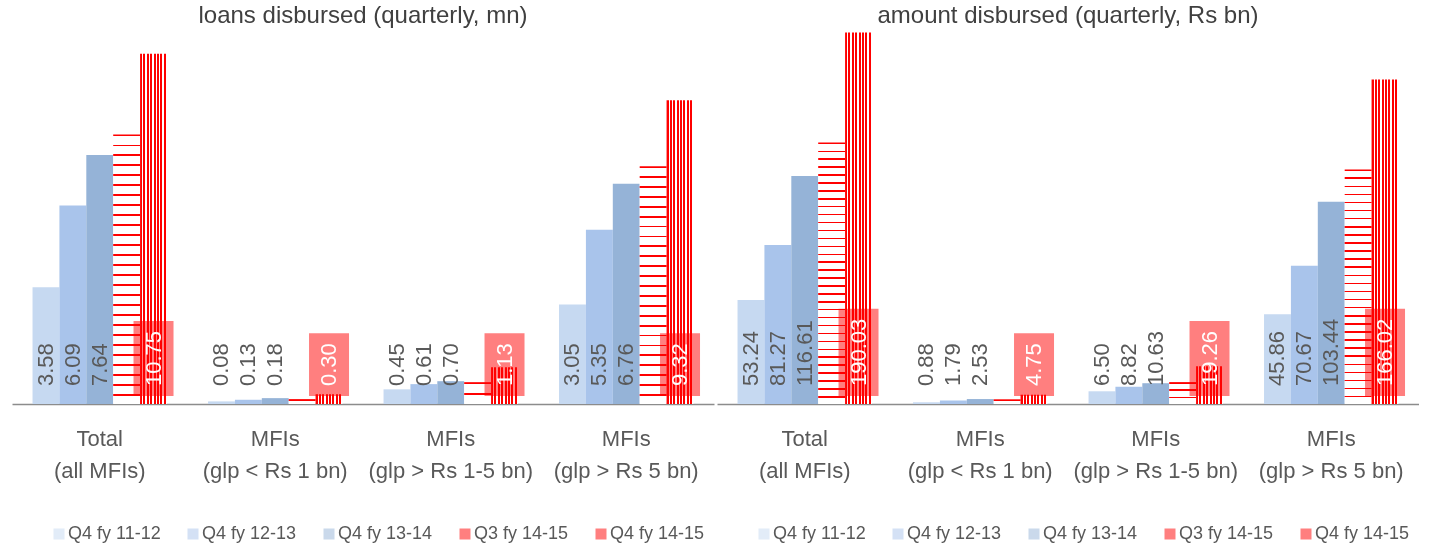  I want to click on data-label: 19.26, so click(1209, 358).